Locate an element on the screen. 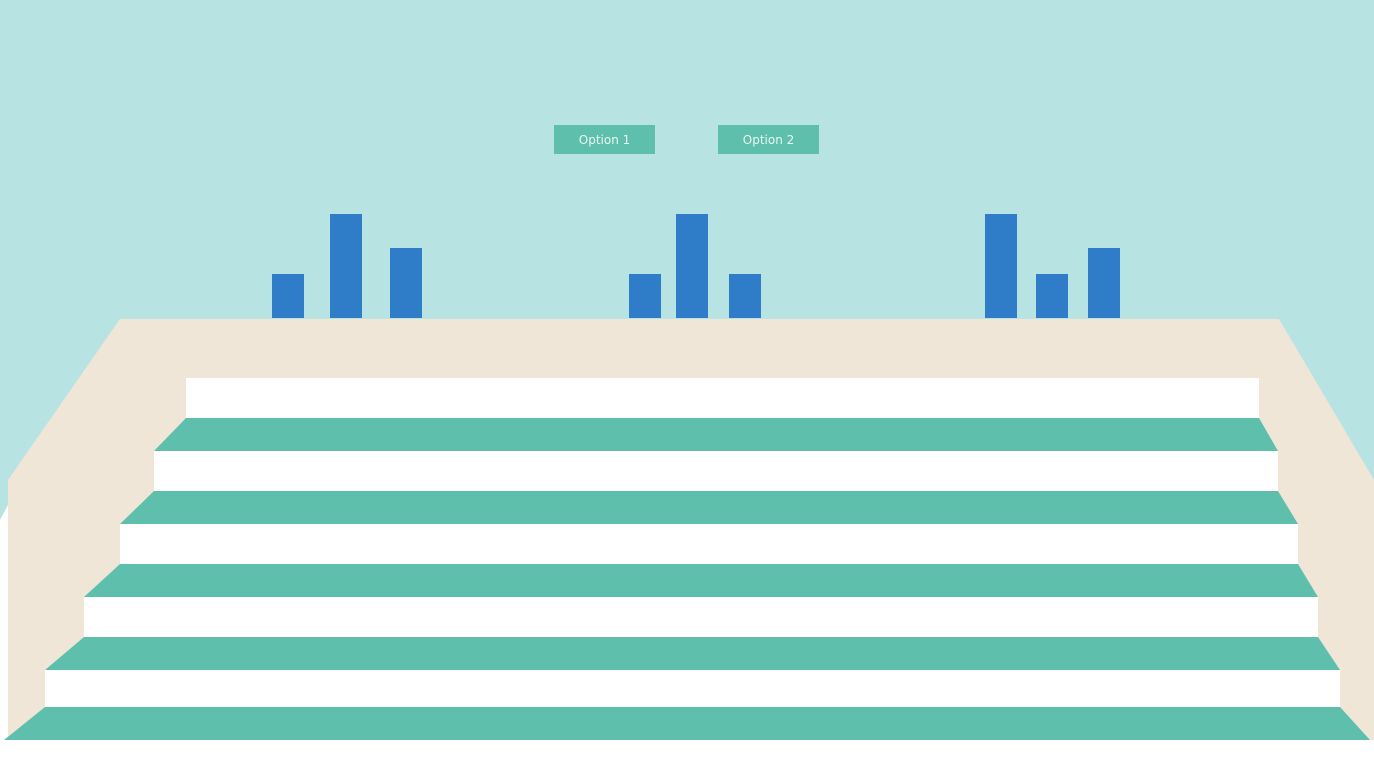  bar-groups is located at coordinates (696, 266).